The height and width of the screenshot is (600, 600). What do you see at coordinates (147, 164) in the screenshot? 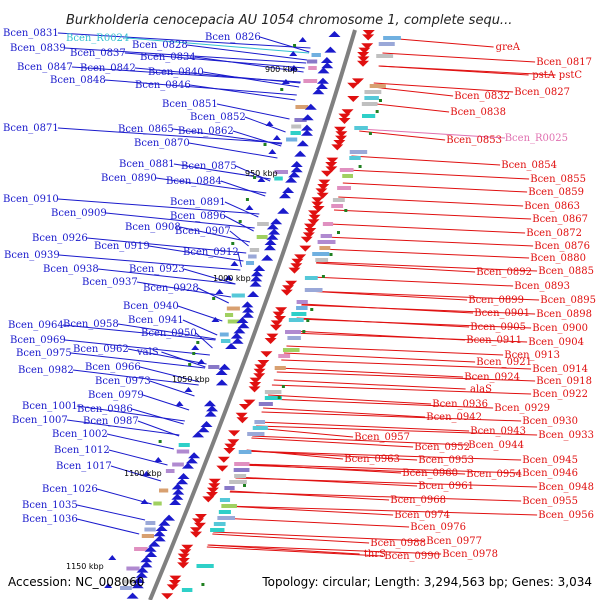
I see `left-gene-label: Bcen_0881` at bounding box center [147, 164].